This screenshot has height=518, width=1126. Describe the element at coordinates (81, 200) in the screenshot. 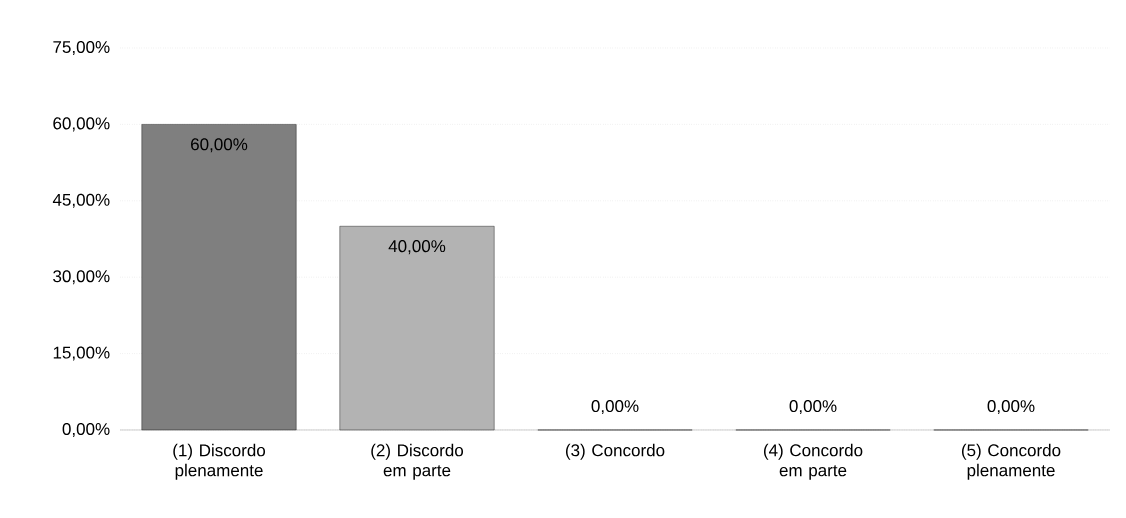

I see `y-tick-label: 45,00%` at that location.